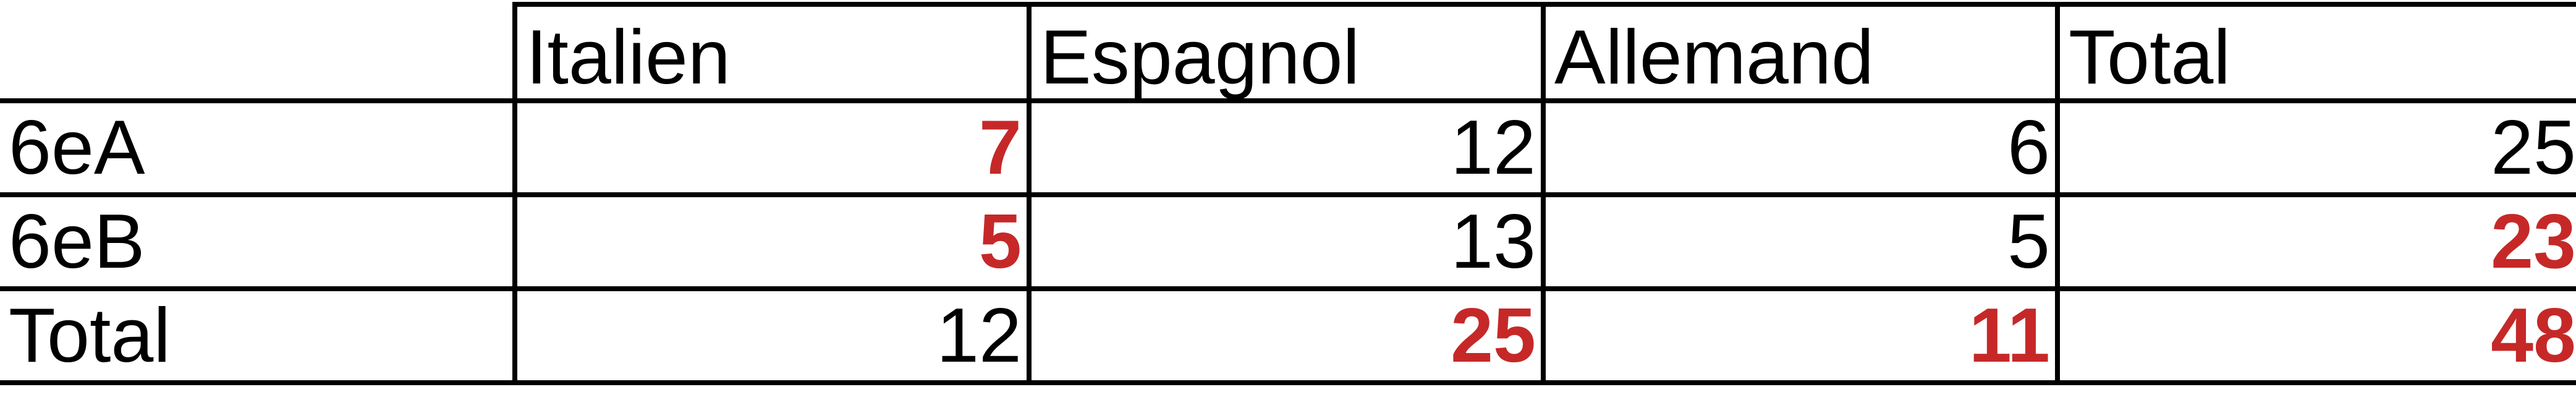 The height and width of the screenshot is (413, 2576). What do you see at coordinates (1800, 335) in the screenshot?
I see `table-cell: 11` at bounding box center [1800, 335].